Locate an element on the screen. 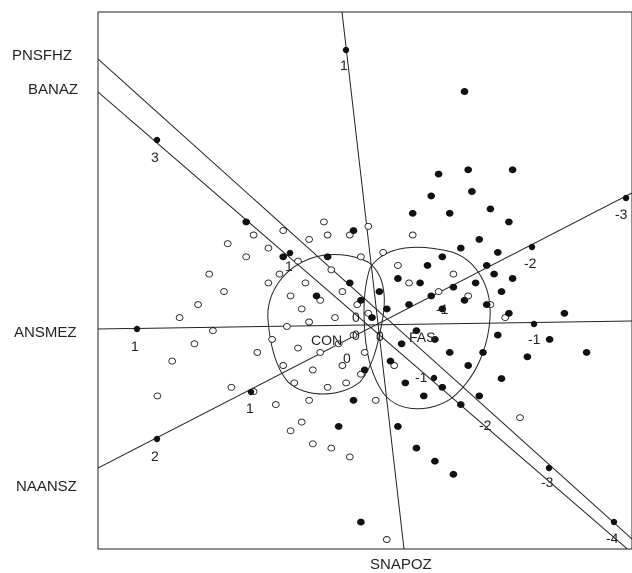  group-labels: CON FAS 0 0 0 0 is located at coordinates (373, 337).